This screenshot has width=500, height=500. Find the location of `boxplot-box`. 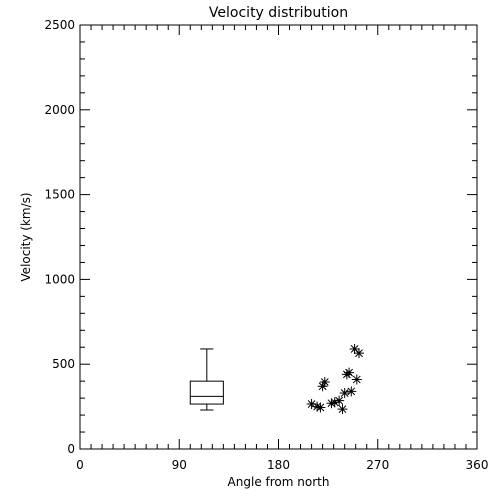

boxplot-box is located at coordinates (206, 392).